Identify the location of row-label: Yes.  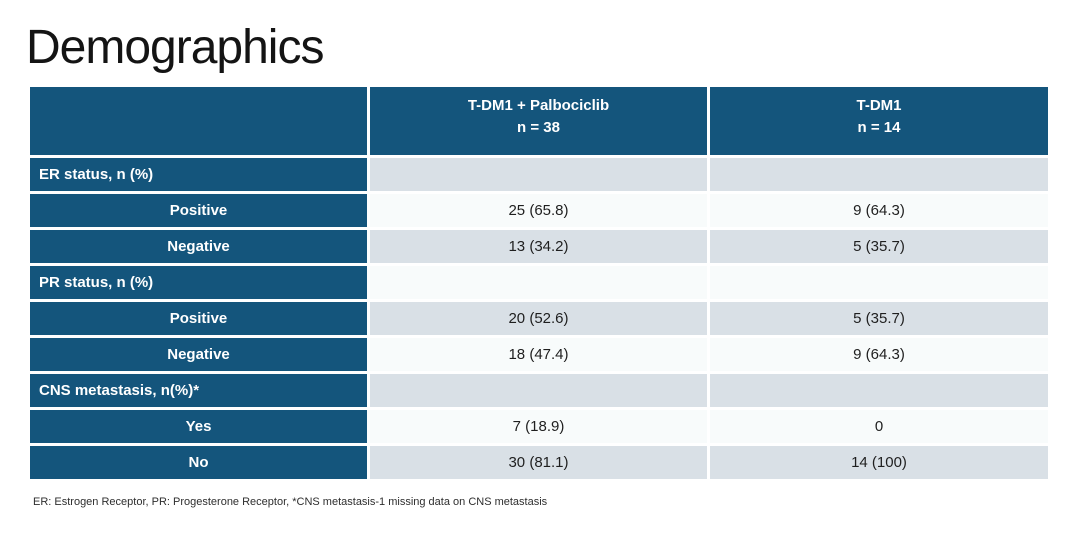
(198, 426).